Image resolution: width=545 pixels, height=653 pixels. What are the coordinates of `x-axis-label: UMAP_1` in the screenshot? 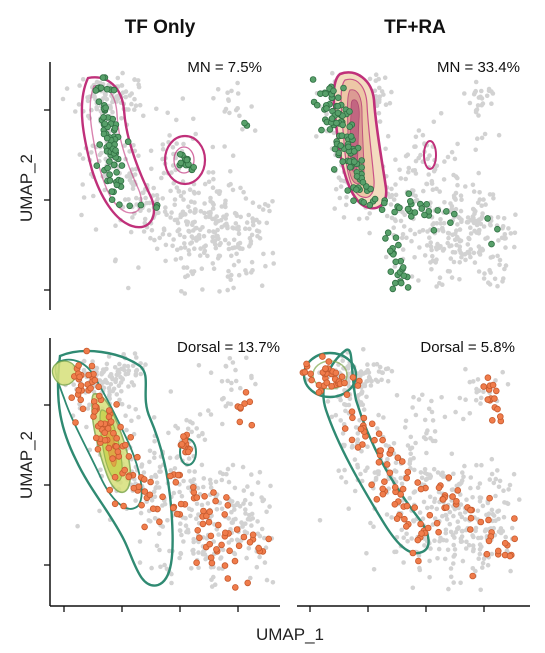 It's located at (290, 634).